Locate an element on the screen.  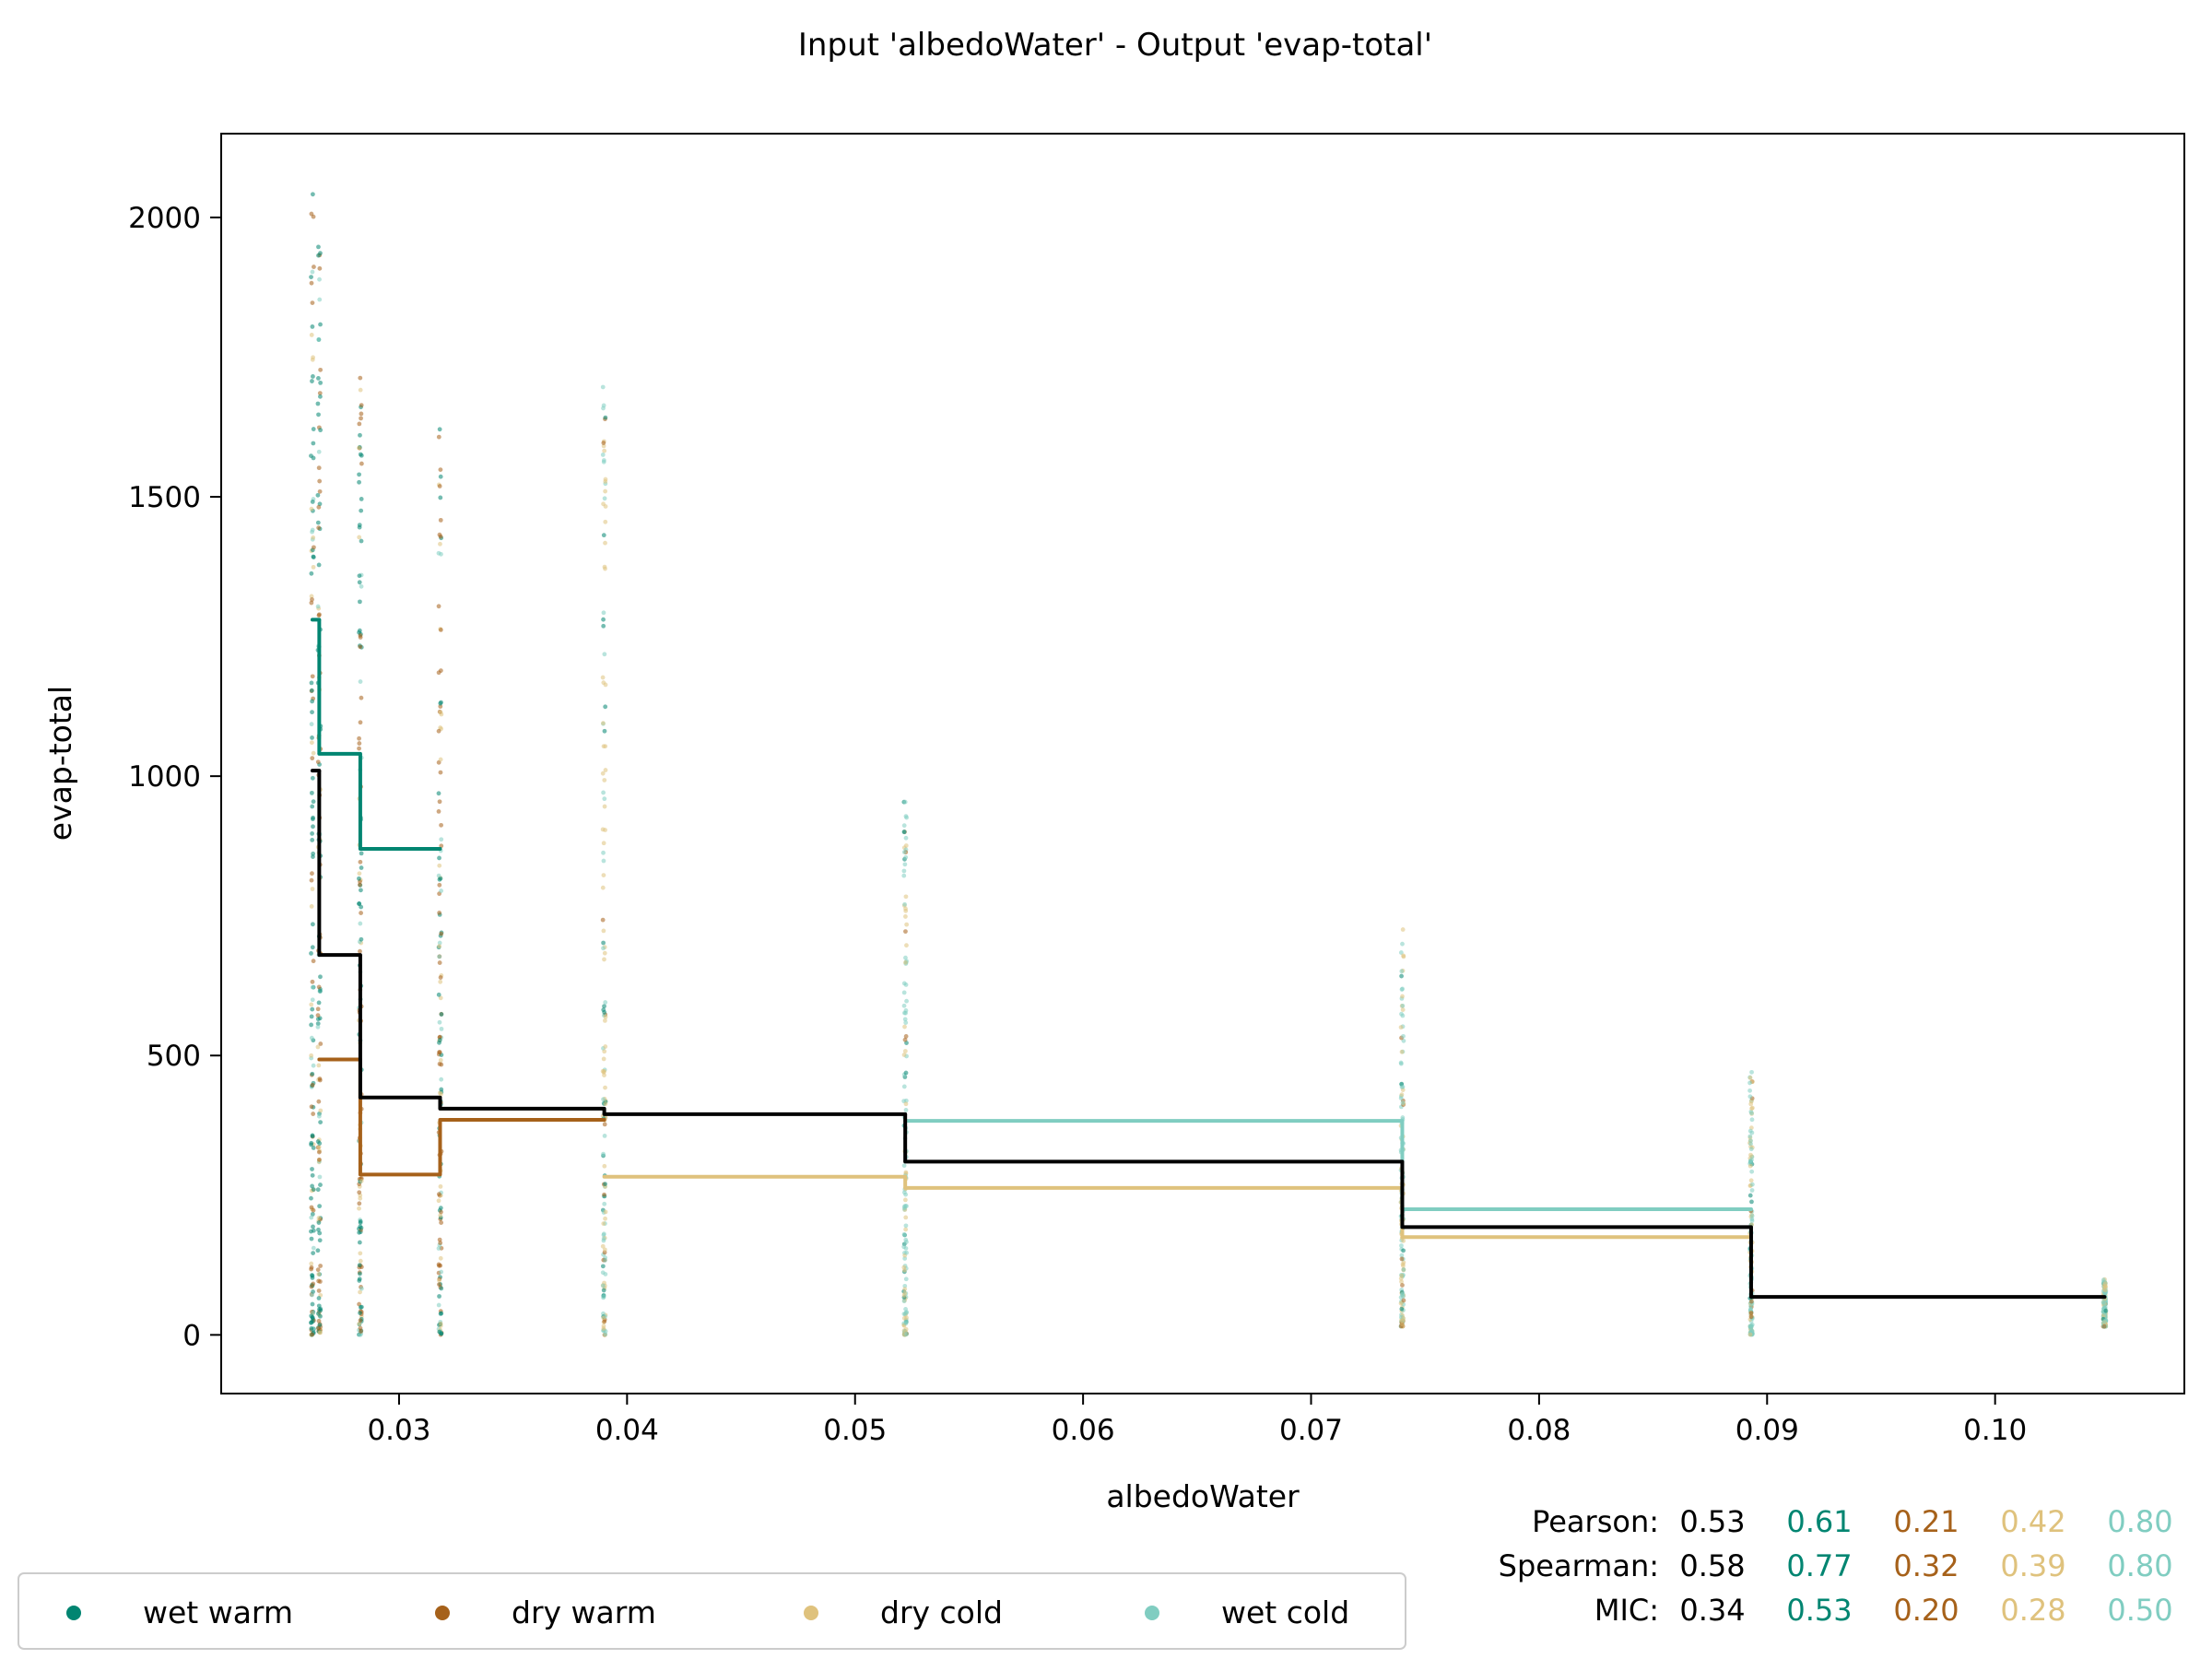
y-tick-label: 1000 is located at coordinates (164, 777).